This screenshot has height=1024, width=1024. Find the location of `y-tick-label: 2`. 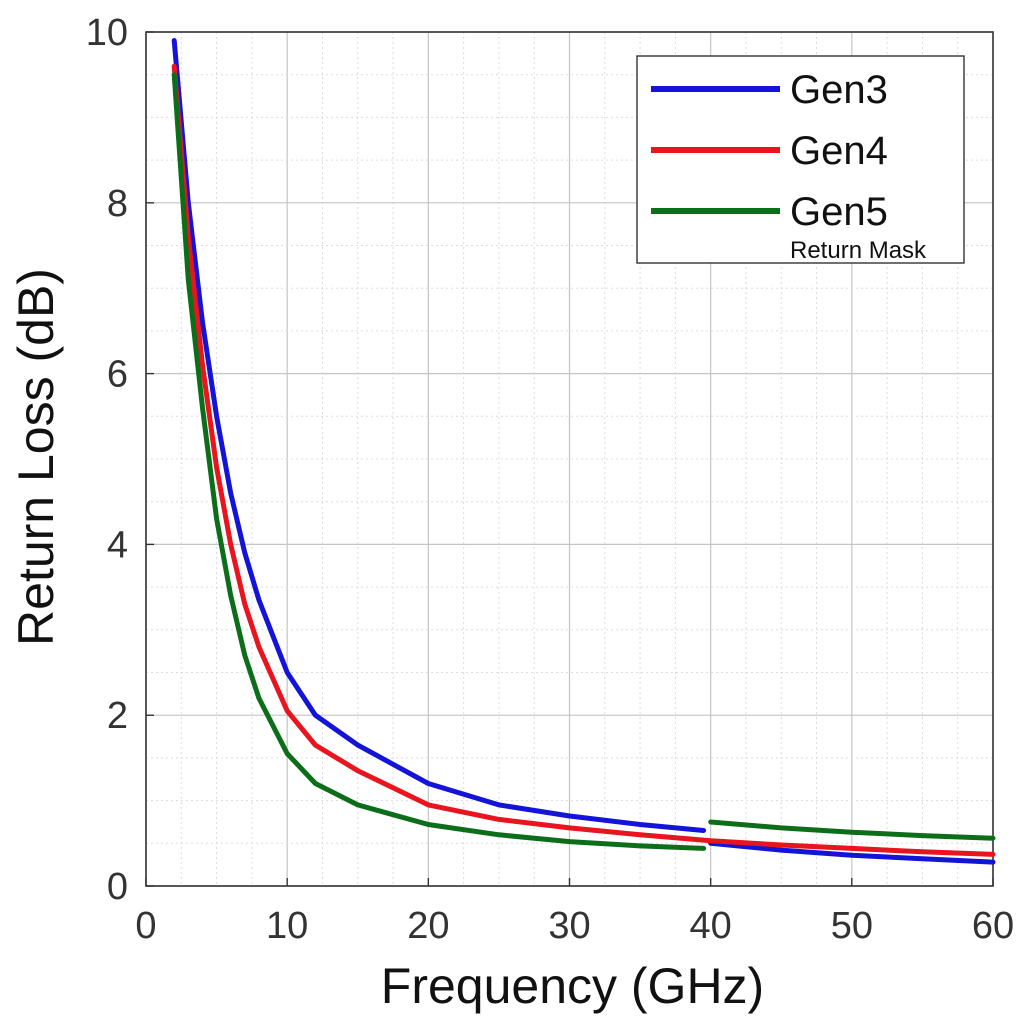

y-tick-label: 2 is located at coordinates (117, 716).